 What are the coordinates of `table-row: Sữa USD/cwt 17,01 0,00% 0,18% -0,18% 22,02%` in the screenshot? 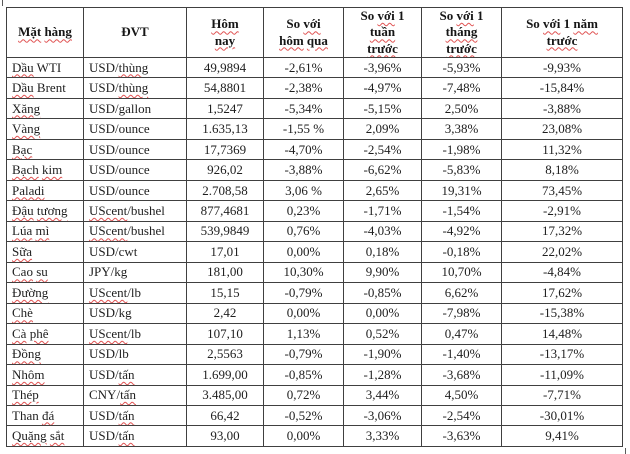 It's located at (314, 252).